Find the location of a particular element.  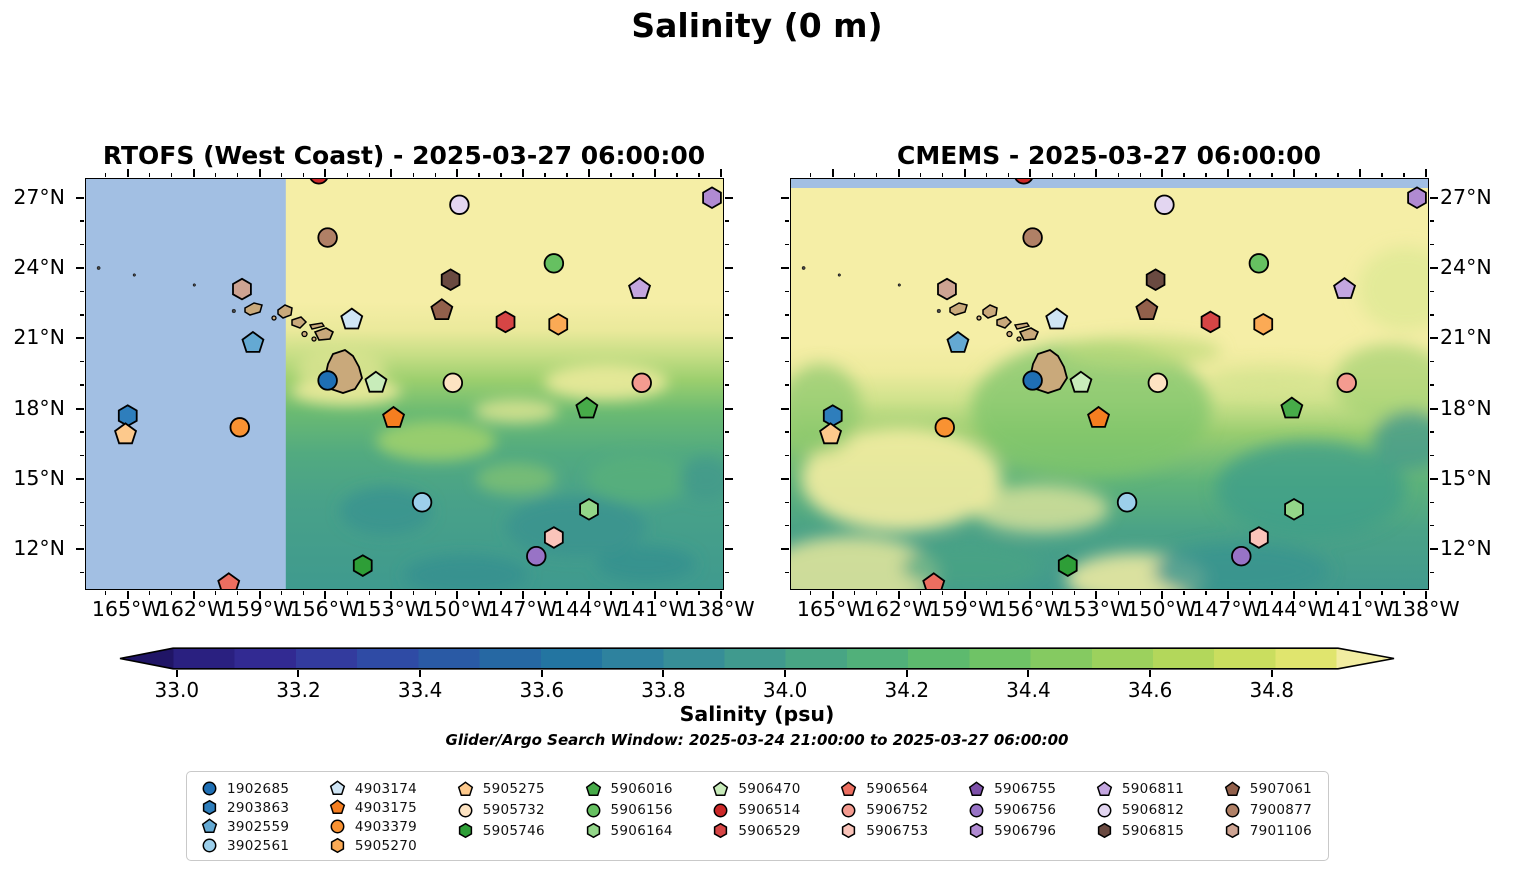

lat-tick-label: 18°N is located at coordinates (1466, 407).